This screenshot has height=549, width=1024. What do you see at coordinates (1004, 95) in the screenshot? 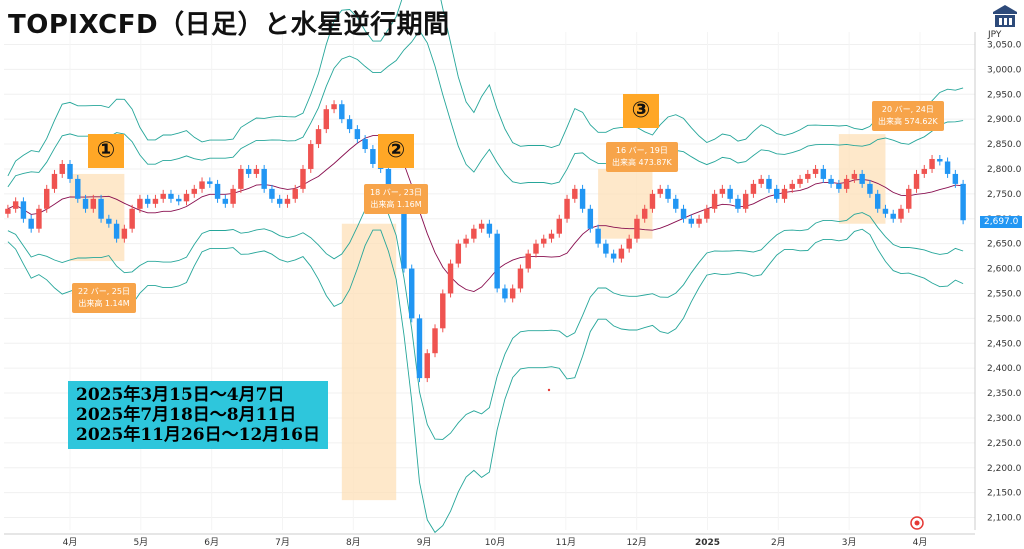
I see `y-tick-label: 2,950.0` at bounding box center [1004, 95].